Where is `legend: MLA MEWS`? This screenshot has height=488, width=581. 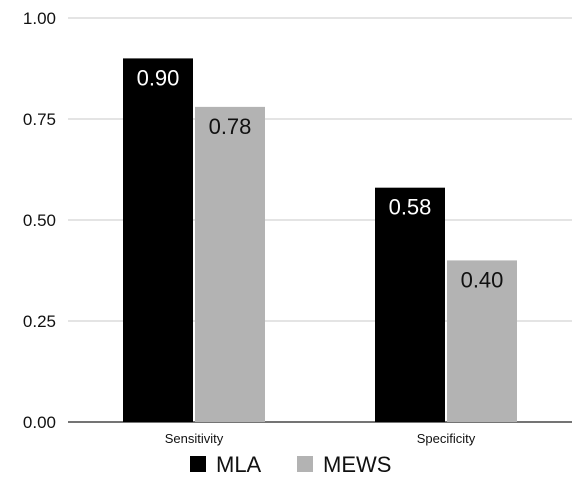 legend: MLA MEWS is located at coordinates (290, 464).